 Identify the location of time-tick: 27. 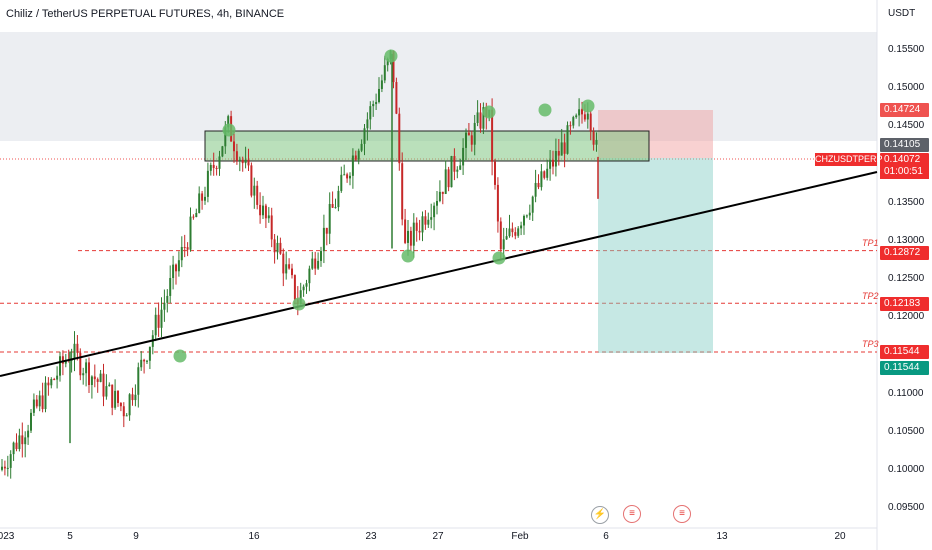
(438, 536).